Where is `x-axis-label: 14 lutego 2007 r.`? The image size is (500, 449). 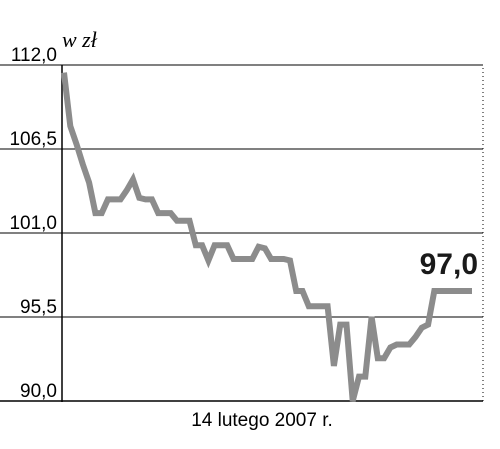 x-axis-label: 14 lutego 2007 r. is located at coordinates (262, 420).